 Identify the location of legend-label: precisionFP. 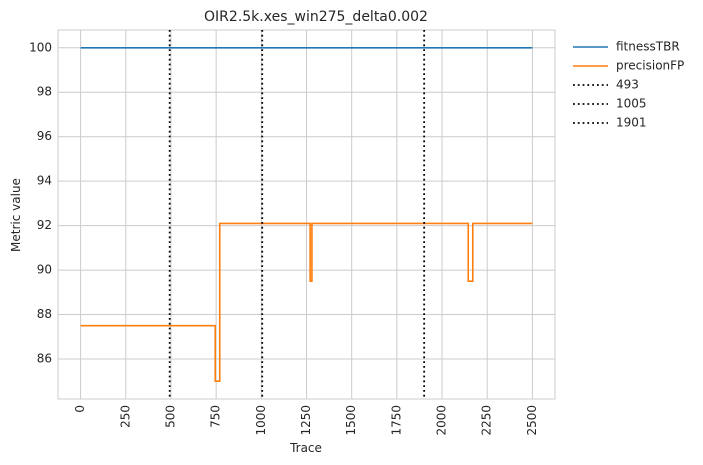
(650, 66).